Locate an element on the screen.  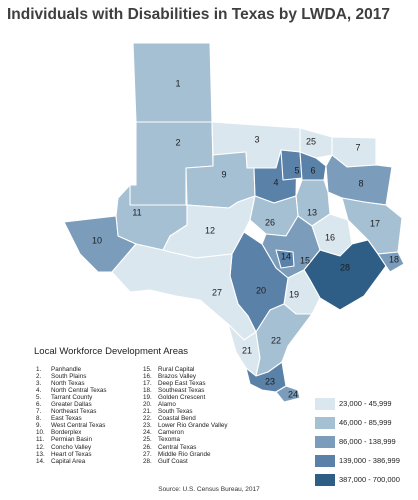
lwda-number: 17. is located at coordinates (147, 384).